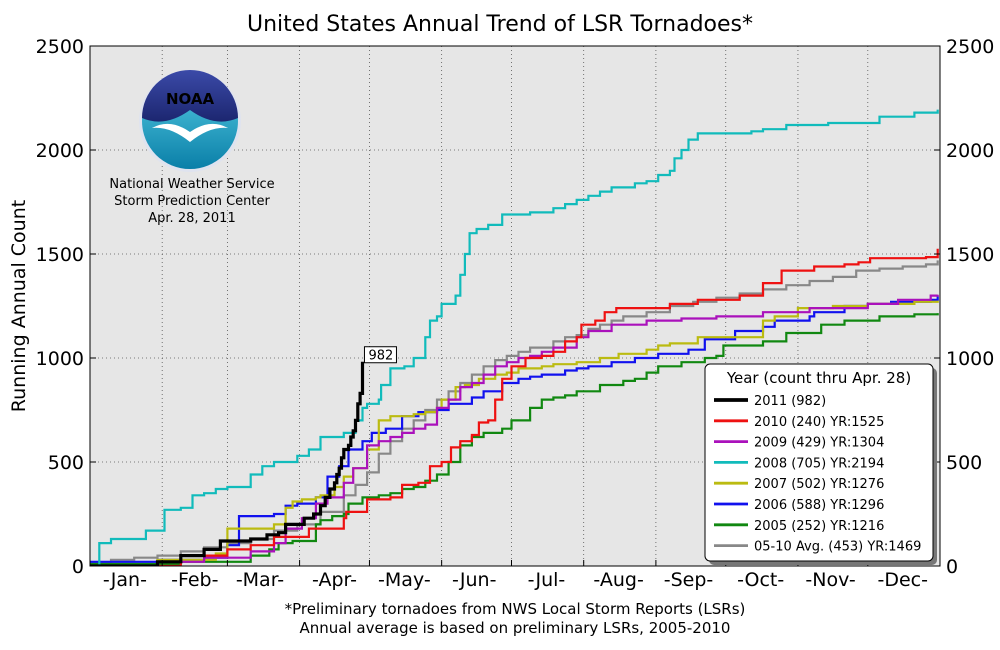 Image resolution: width=1000 pixels, height=650 pixels. I want to click on legend-box, so click(819, 462).